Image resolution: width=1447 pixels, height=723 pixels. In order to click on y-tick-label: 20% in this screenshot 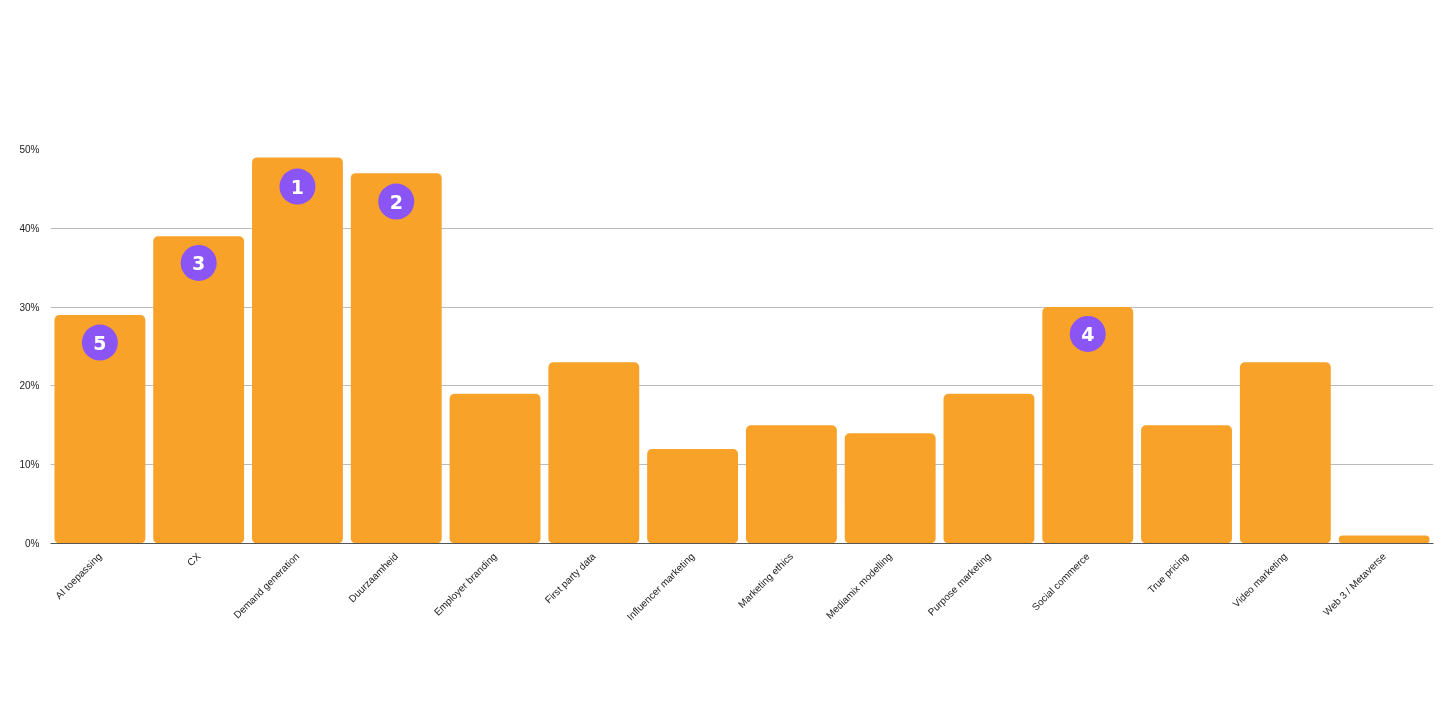, I will do `click(29, 386)`.